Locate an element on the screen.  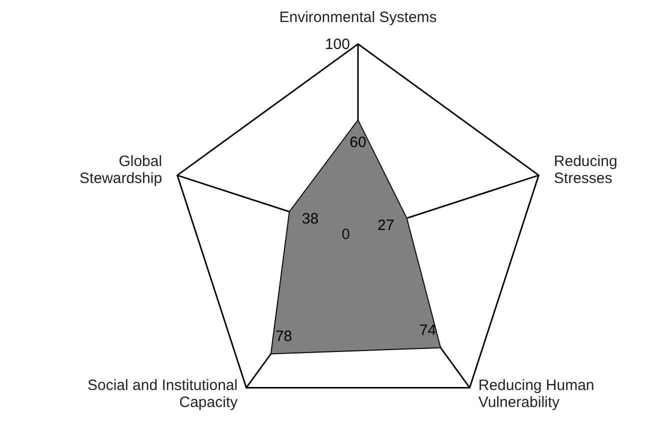
y-tick-label: 0 is located at coordinates (346, 234).